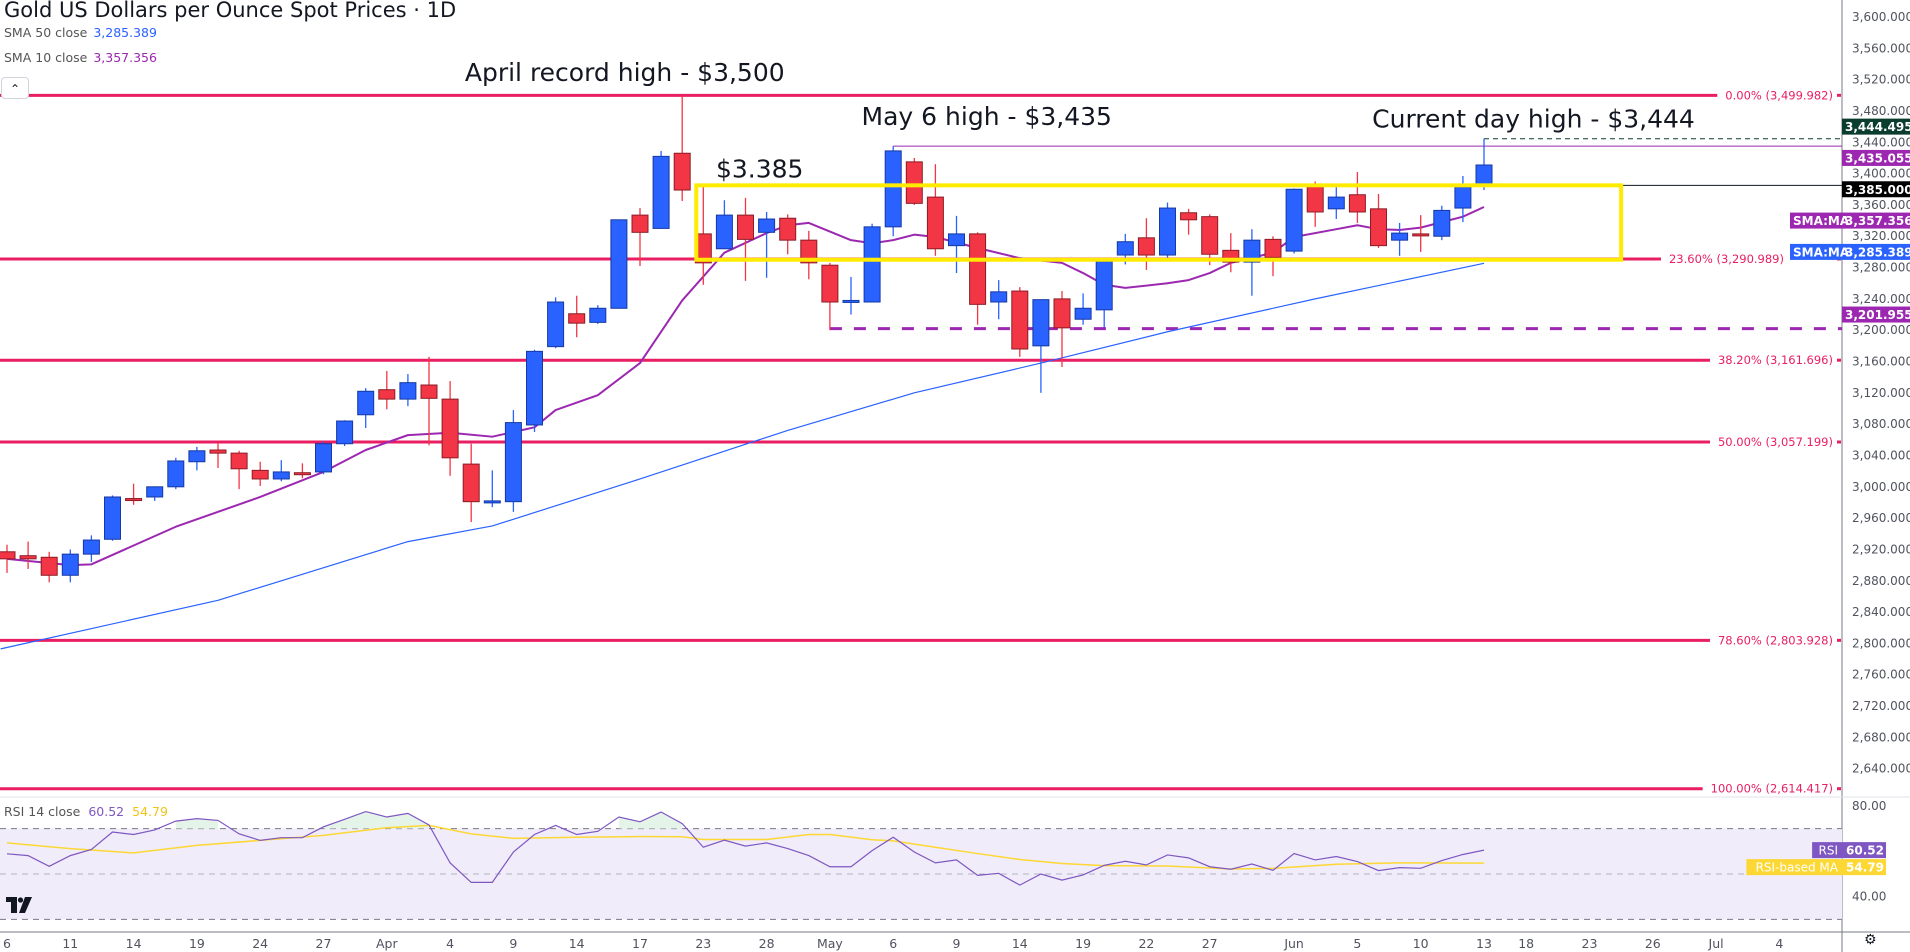  I want to click on rsi-ma-value: 54.79, so click(150, 811).